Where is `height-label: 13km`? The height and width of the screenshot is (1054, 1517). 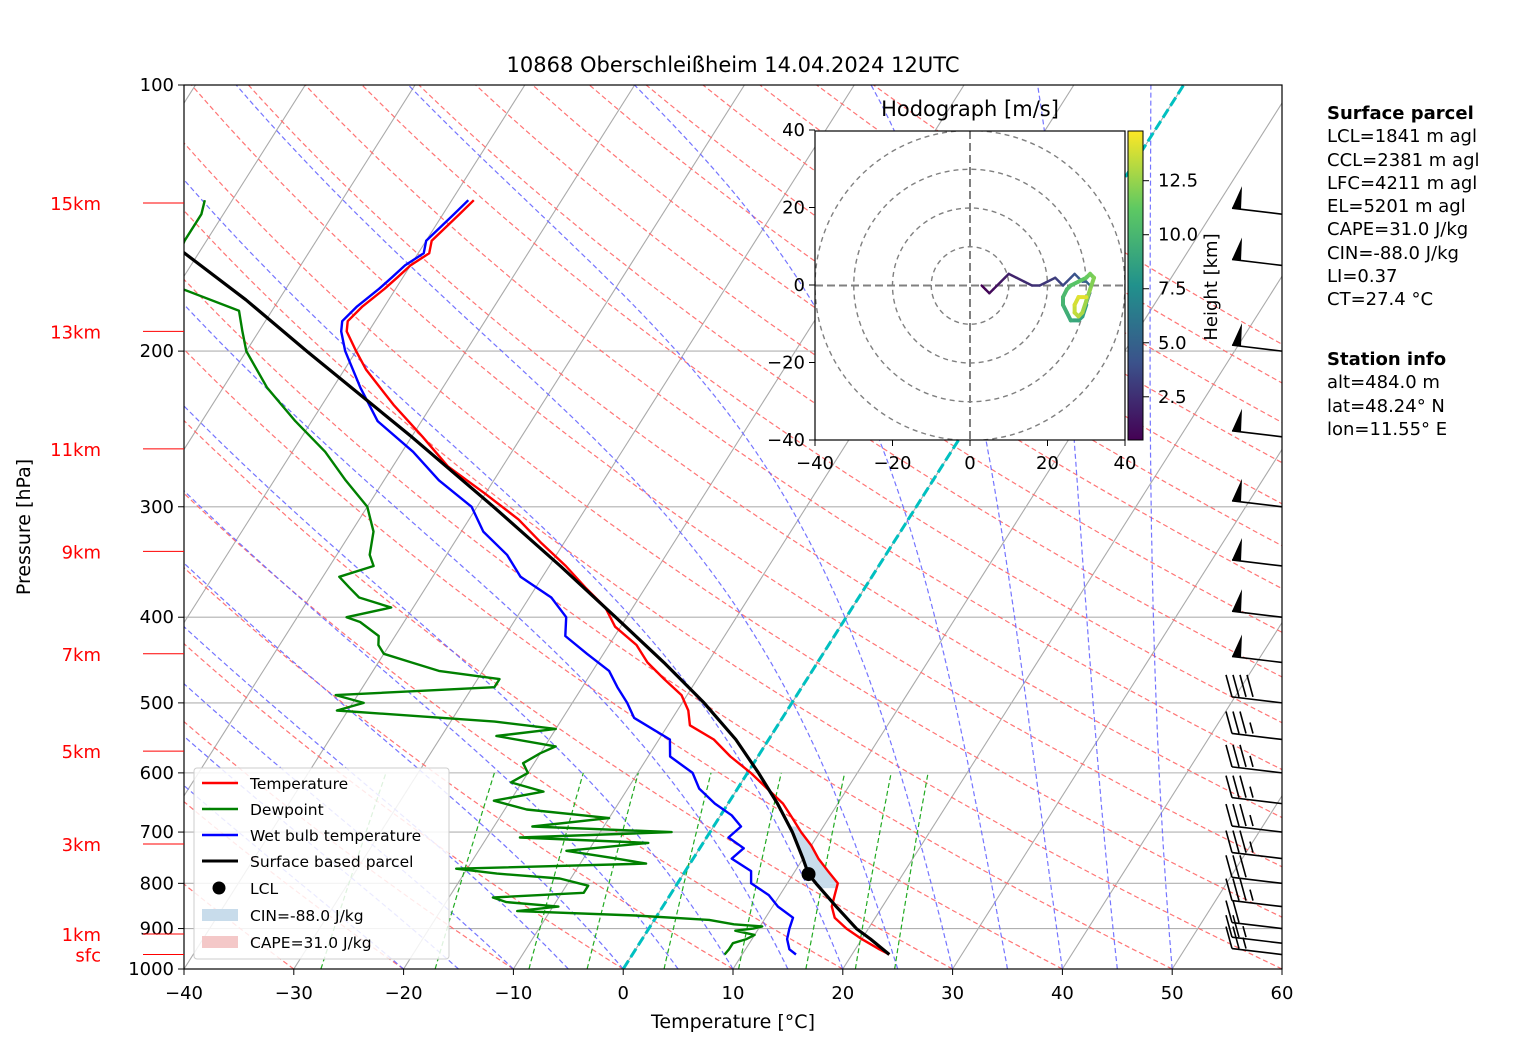
height-label: 13km is located at coordinates (75, 332).